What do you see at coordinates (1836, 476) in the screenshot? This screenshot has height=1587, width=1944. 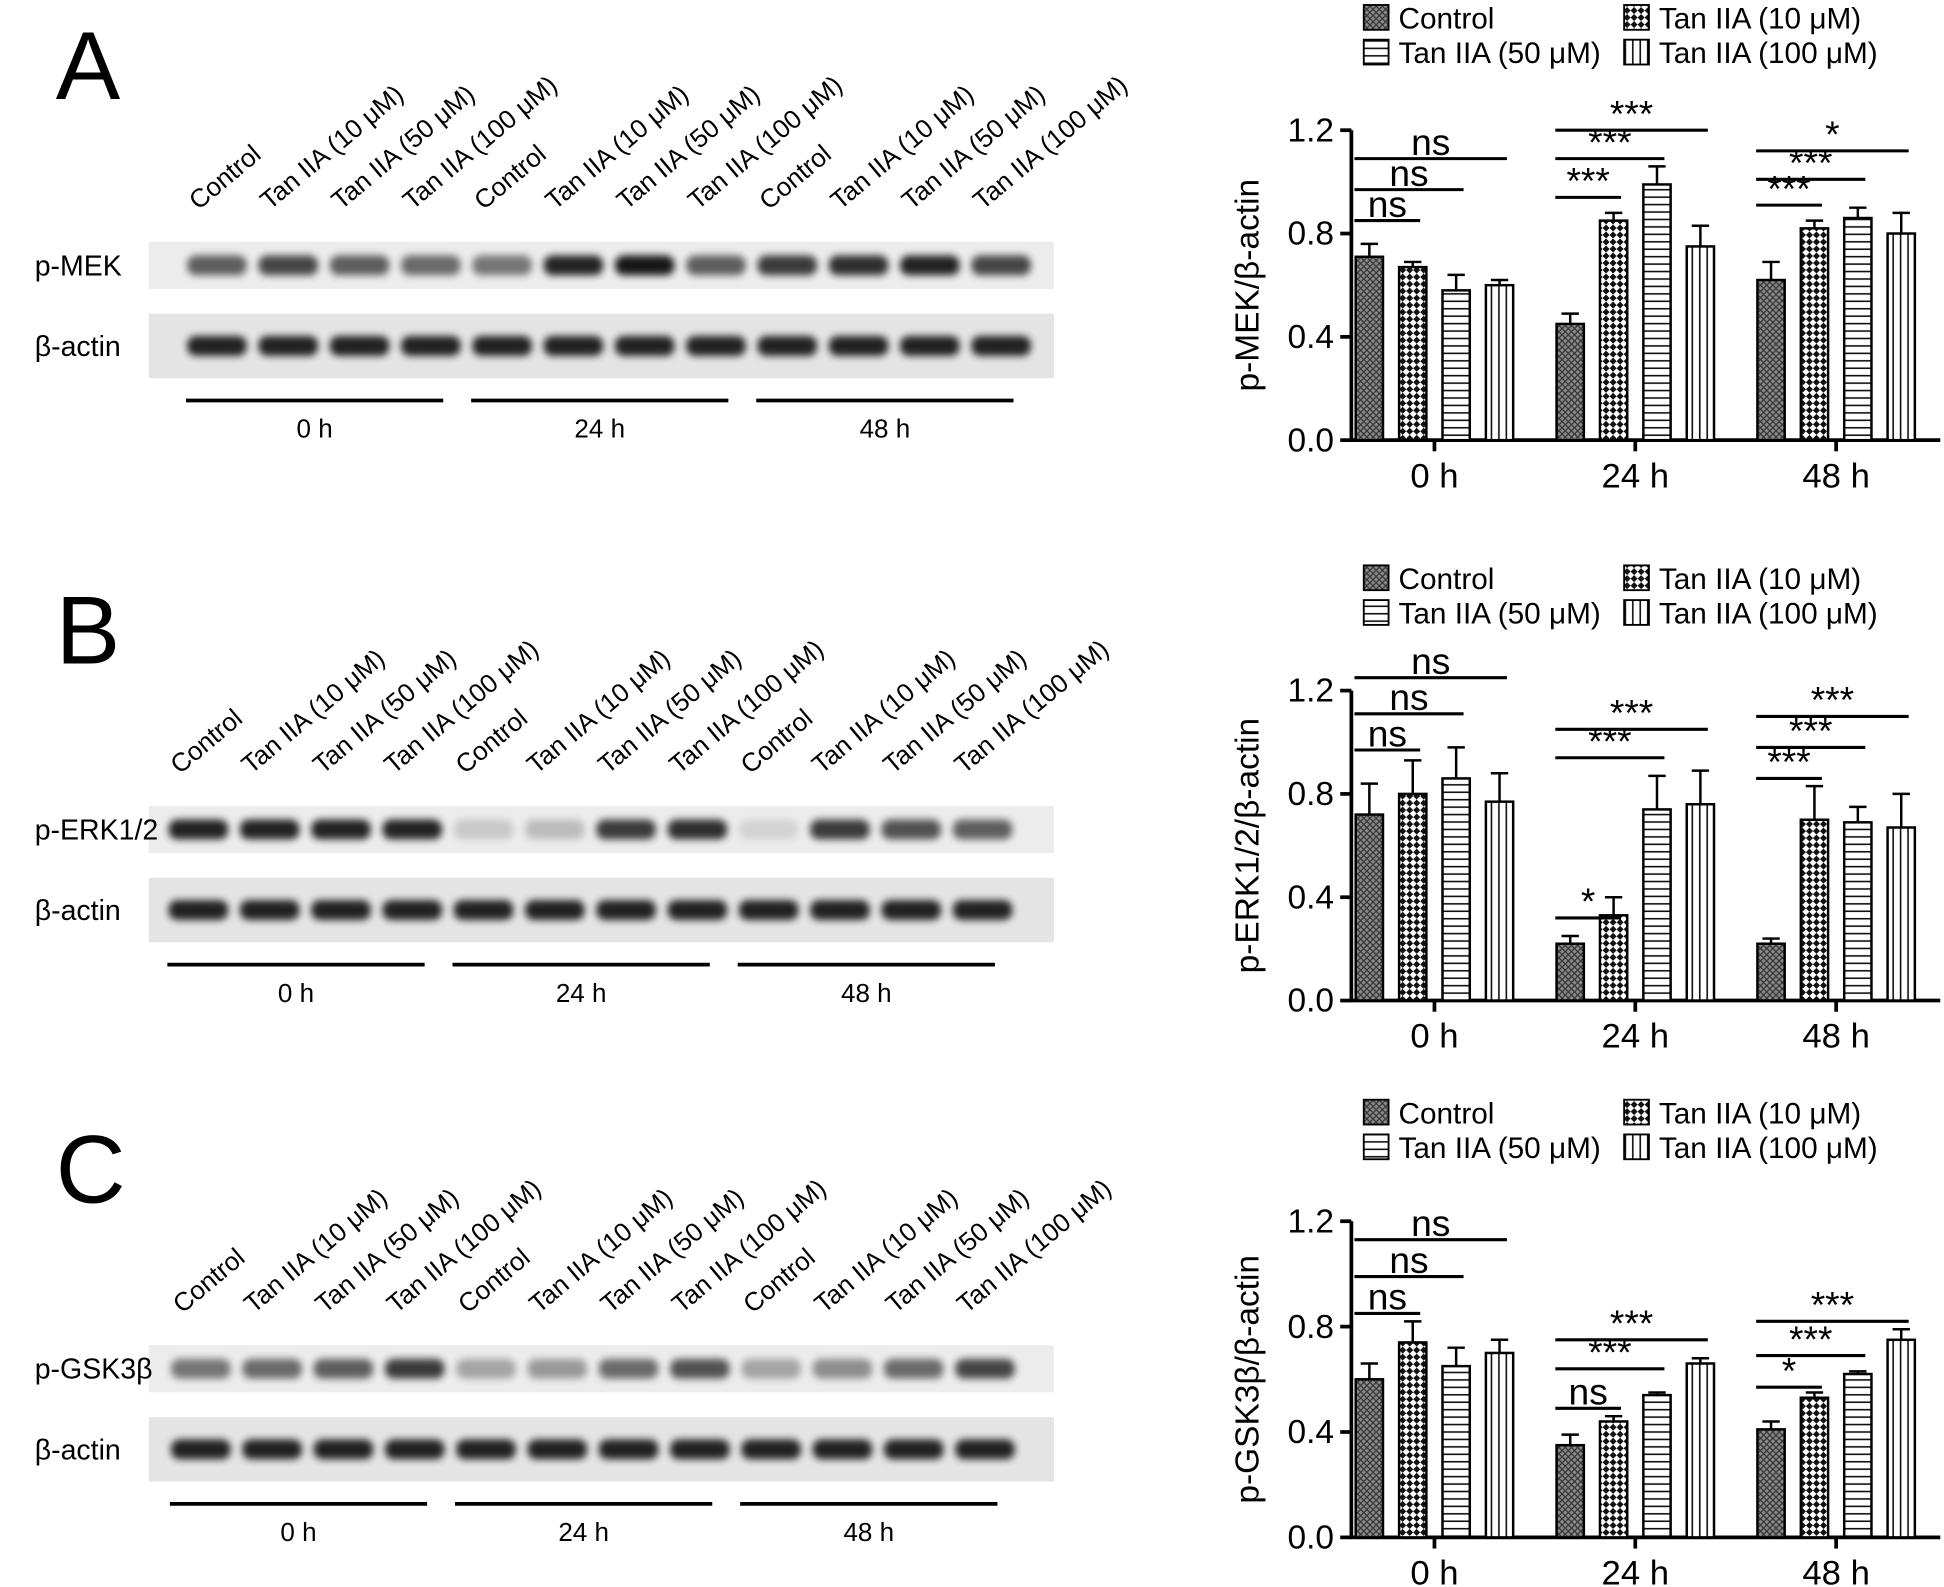 I see `x-tick-label: 48 h` at bounding box center [1836, 476].